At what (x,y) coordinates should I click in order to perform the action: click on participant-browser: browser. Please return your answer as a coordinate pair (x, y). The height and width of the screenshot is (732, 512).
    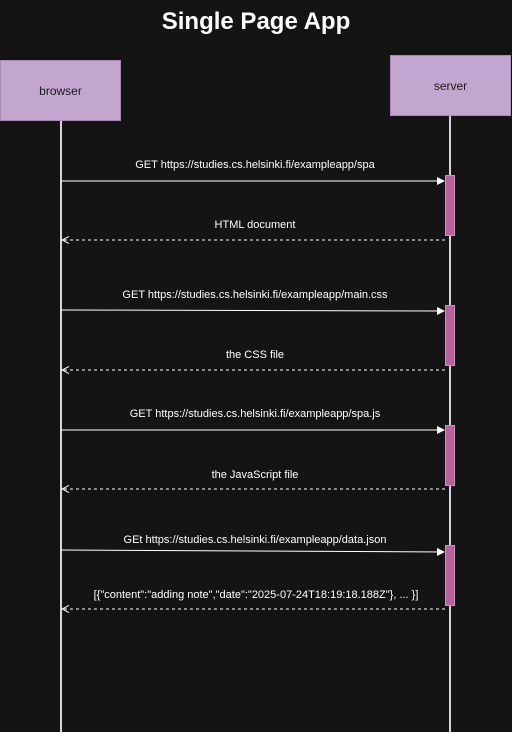
    Looking at the image, I should click on (60, 90).